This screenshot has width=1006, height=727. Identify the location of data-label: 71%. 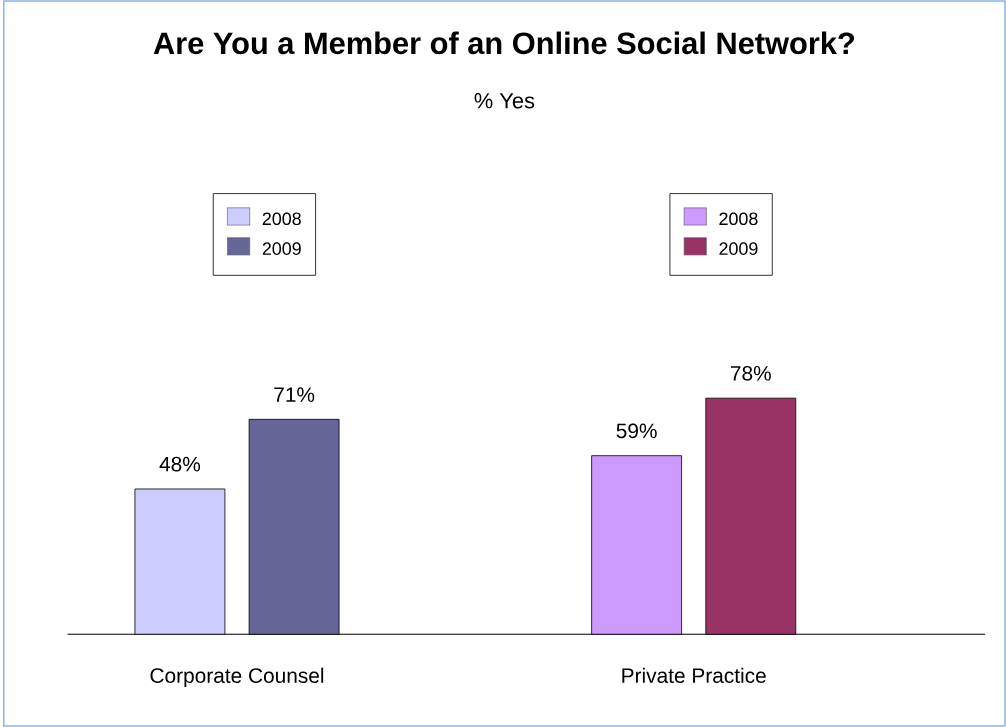
(294, 394).